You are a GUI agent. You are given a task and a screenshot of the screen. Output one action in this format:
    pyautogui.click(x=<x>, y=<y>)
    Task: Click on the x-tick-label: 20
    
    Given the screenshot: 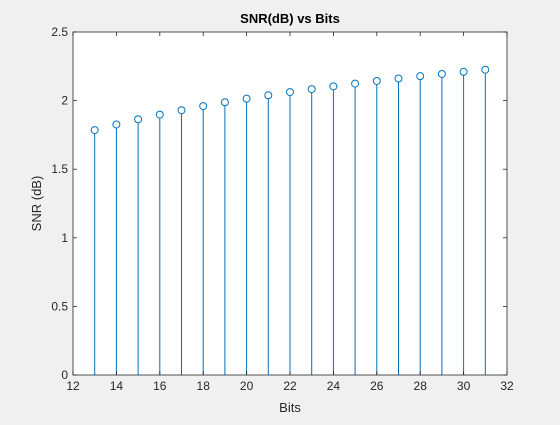 What is the action you would take?
    pyautogui.click(x=247, y=386)
    